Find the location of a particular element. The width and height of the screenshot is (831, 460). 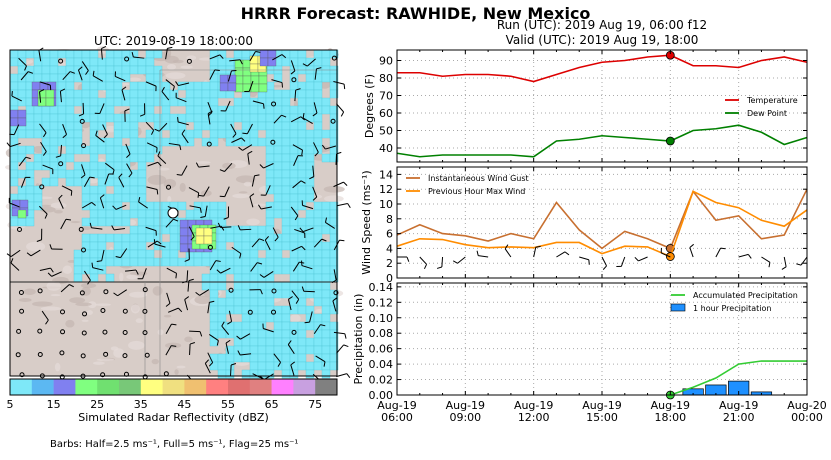

series-line is located at coordinates (602, 141).